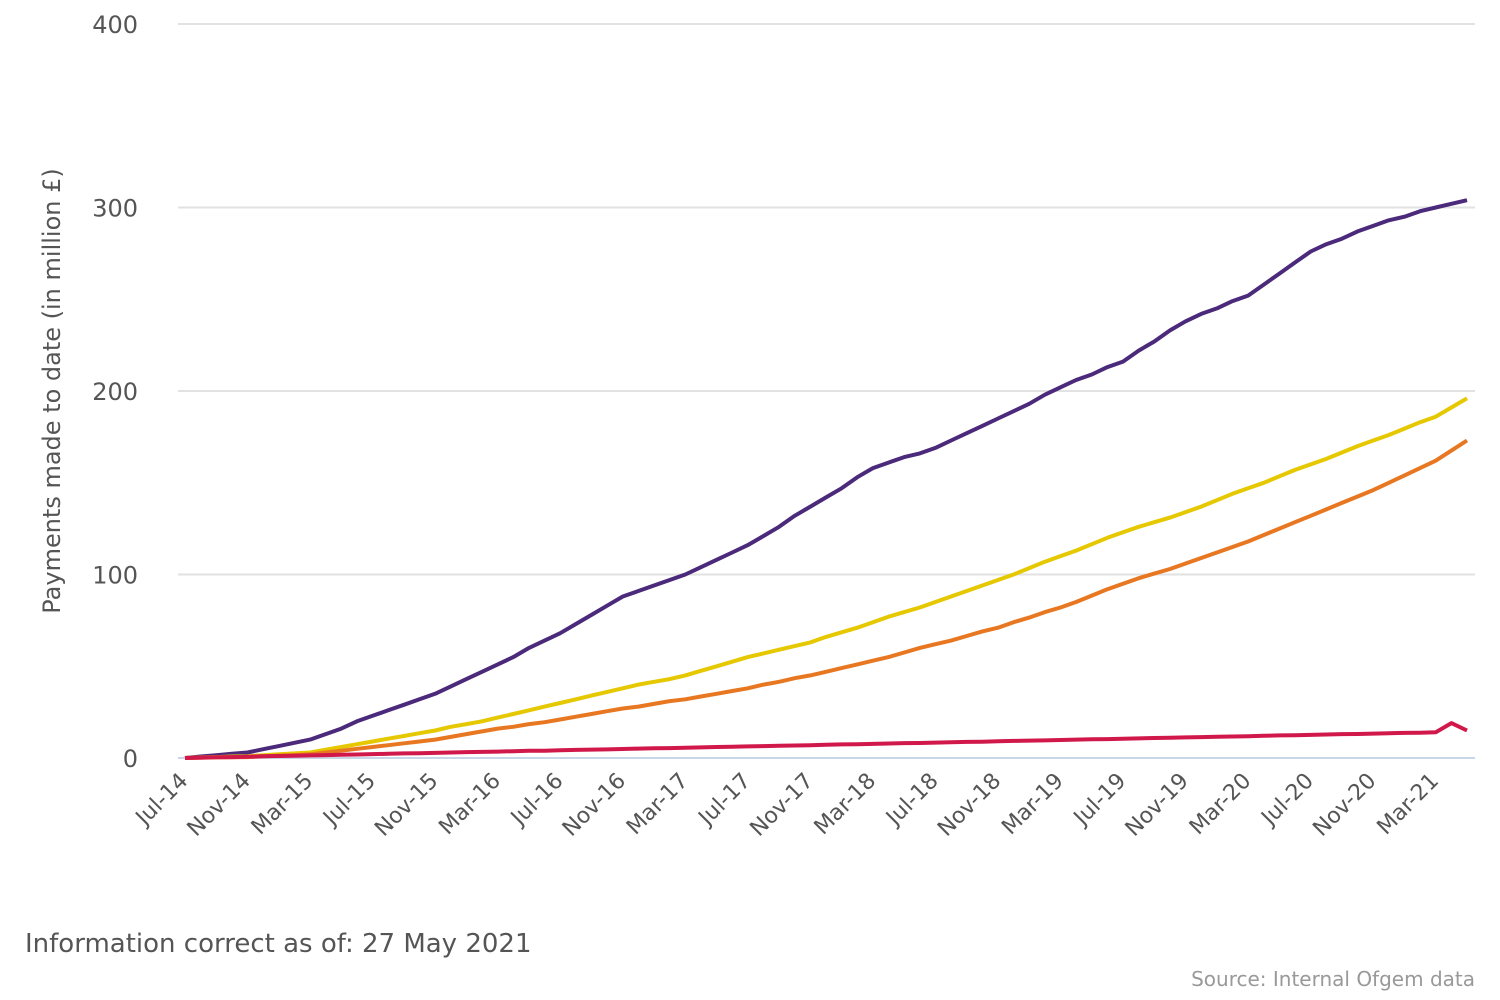 The image size is (1500, 1000). Describe the element at coordinates (1032, 804) in the screenshot. I see `x-tick-label: Mar-19` at that location.